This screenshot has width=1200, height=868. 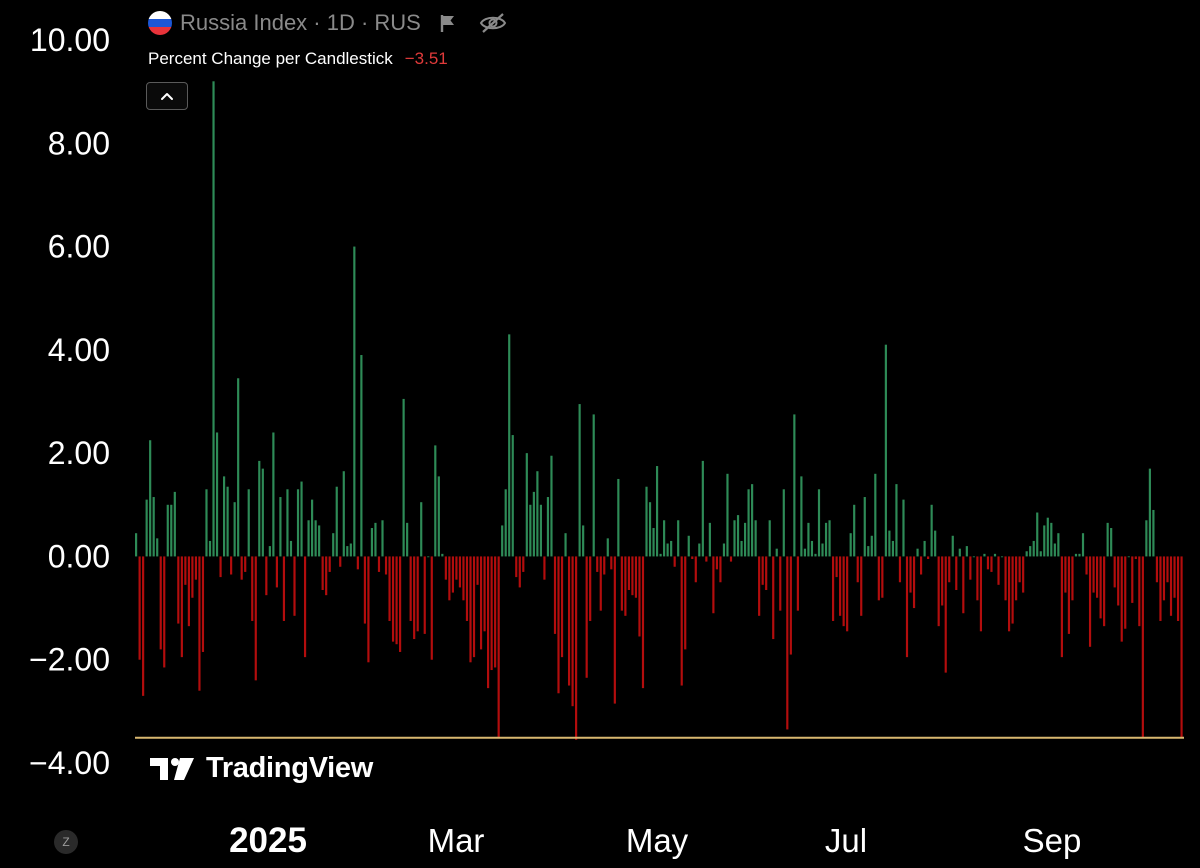 I want to click on y-tick-label: 10.00, so click(x=70, y=40).